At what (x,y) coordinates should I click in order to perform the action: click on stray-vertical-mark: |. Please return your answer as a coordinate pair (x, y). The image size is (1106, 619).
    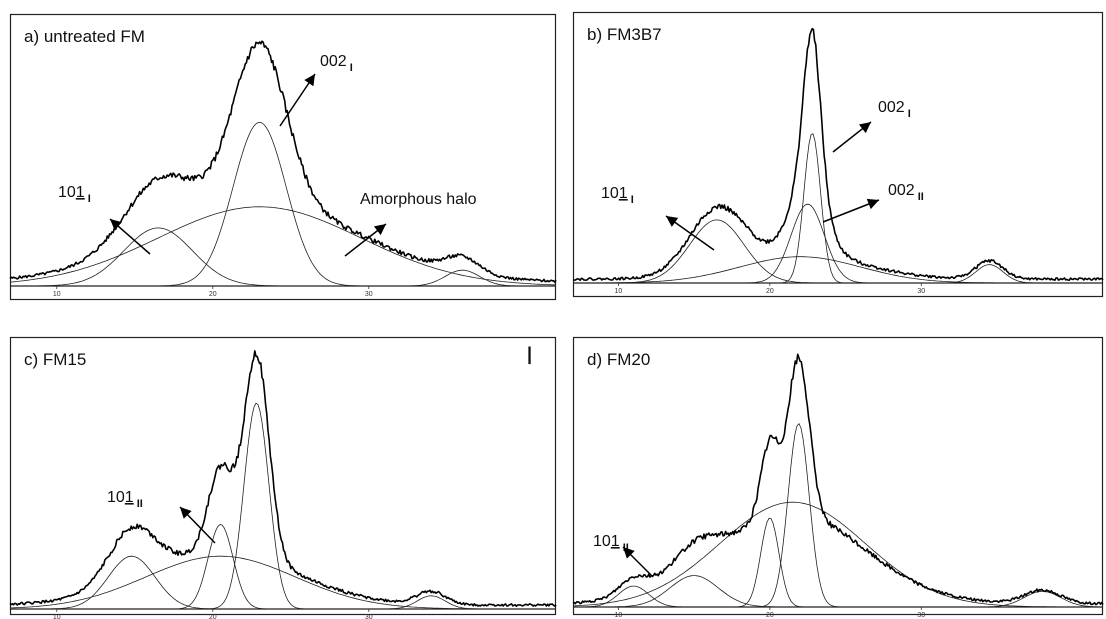
    Looking at the image, I should click on (530, 354).